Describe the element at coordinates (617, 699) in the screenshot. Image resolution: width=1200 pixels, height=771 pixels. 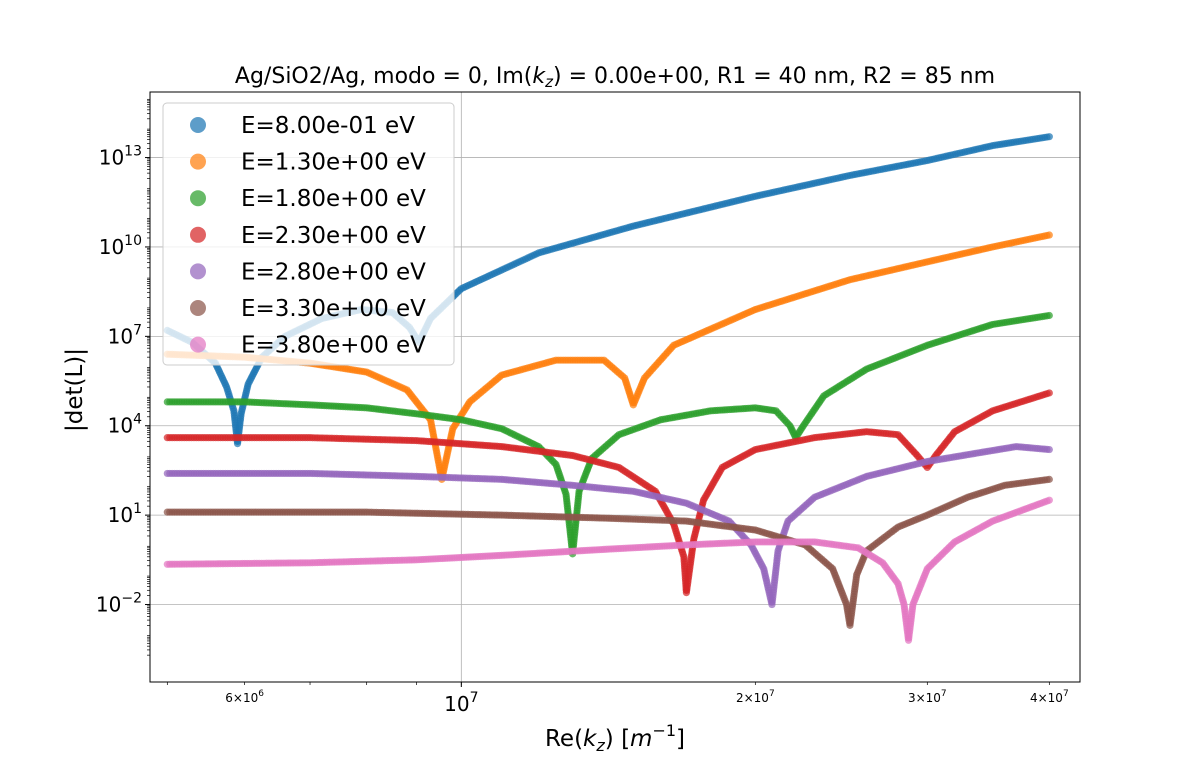
I see `x-axis: 6×106 107 2×107 3×107 4×107` at that location.